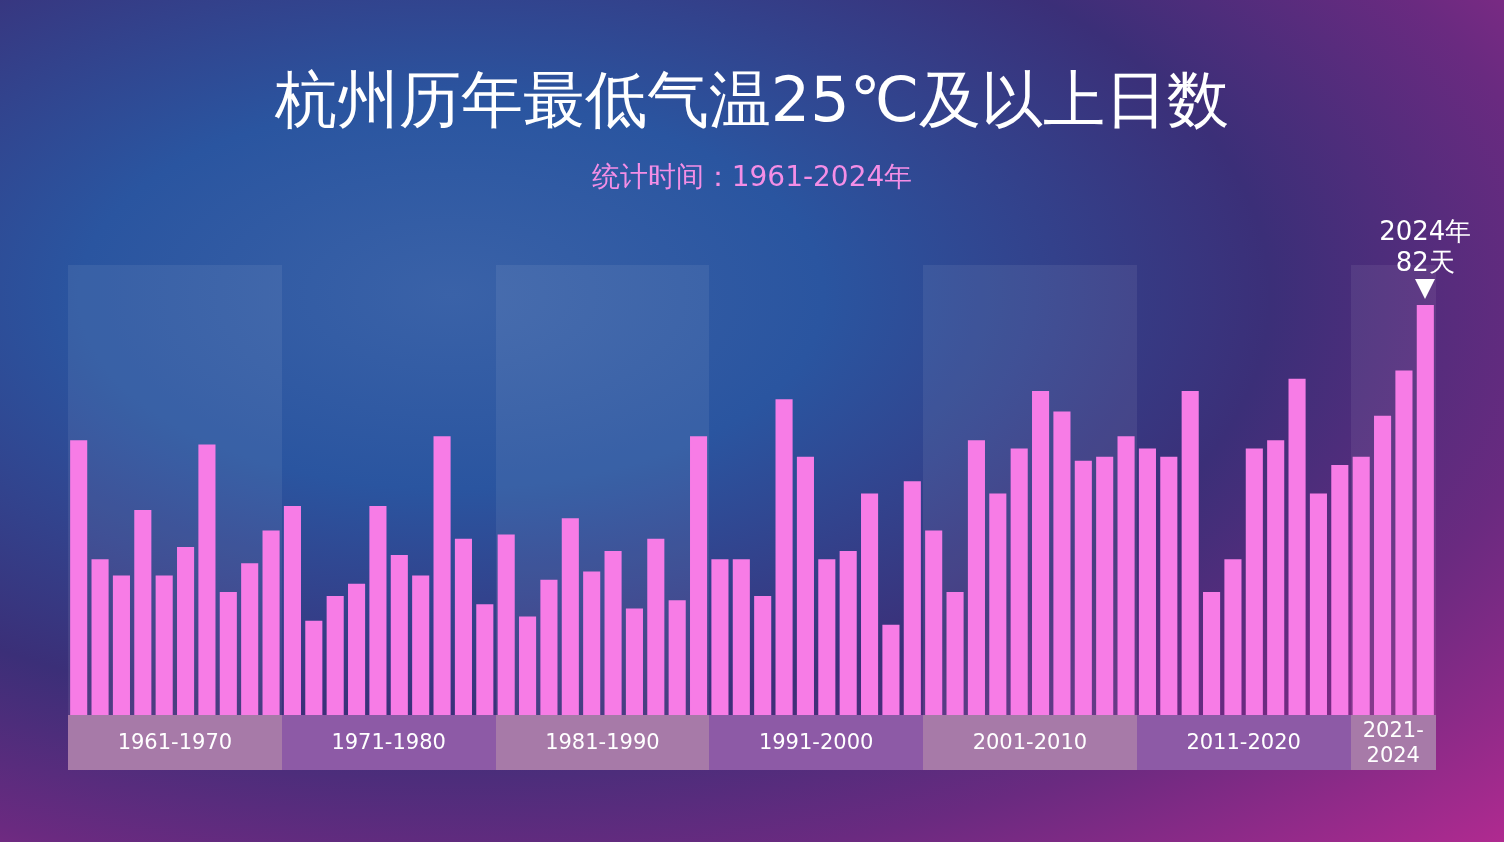 The image size is (1504, 842). I want to click on chart-title: 杭州历年最低气温25℃及以上日数, so click(752, 100).